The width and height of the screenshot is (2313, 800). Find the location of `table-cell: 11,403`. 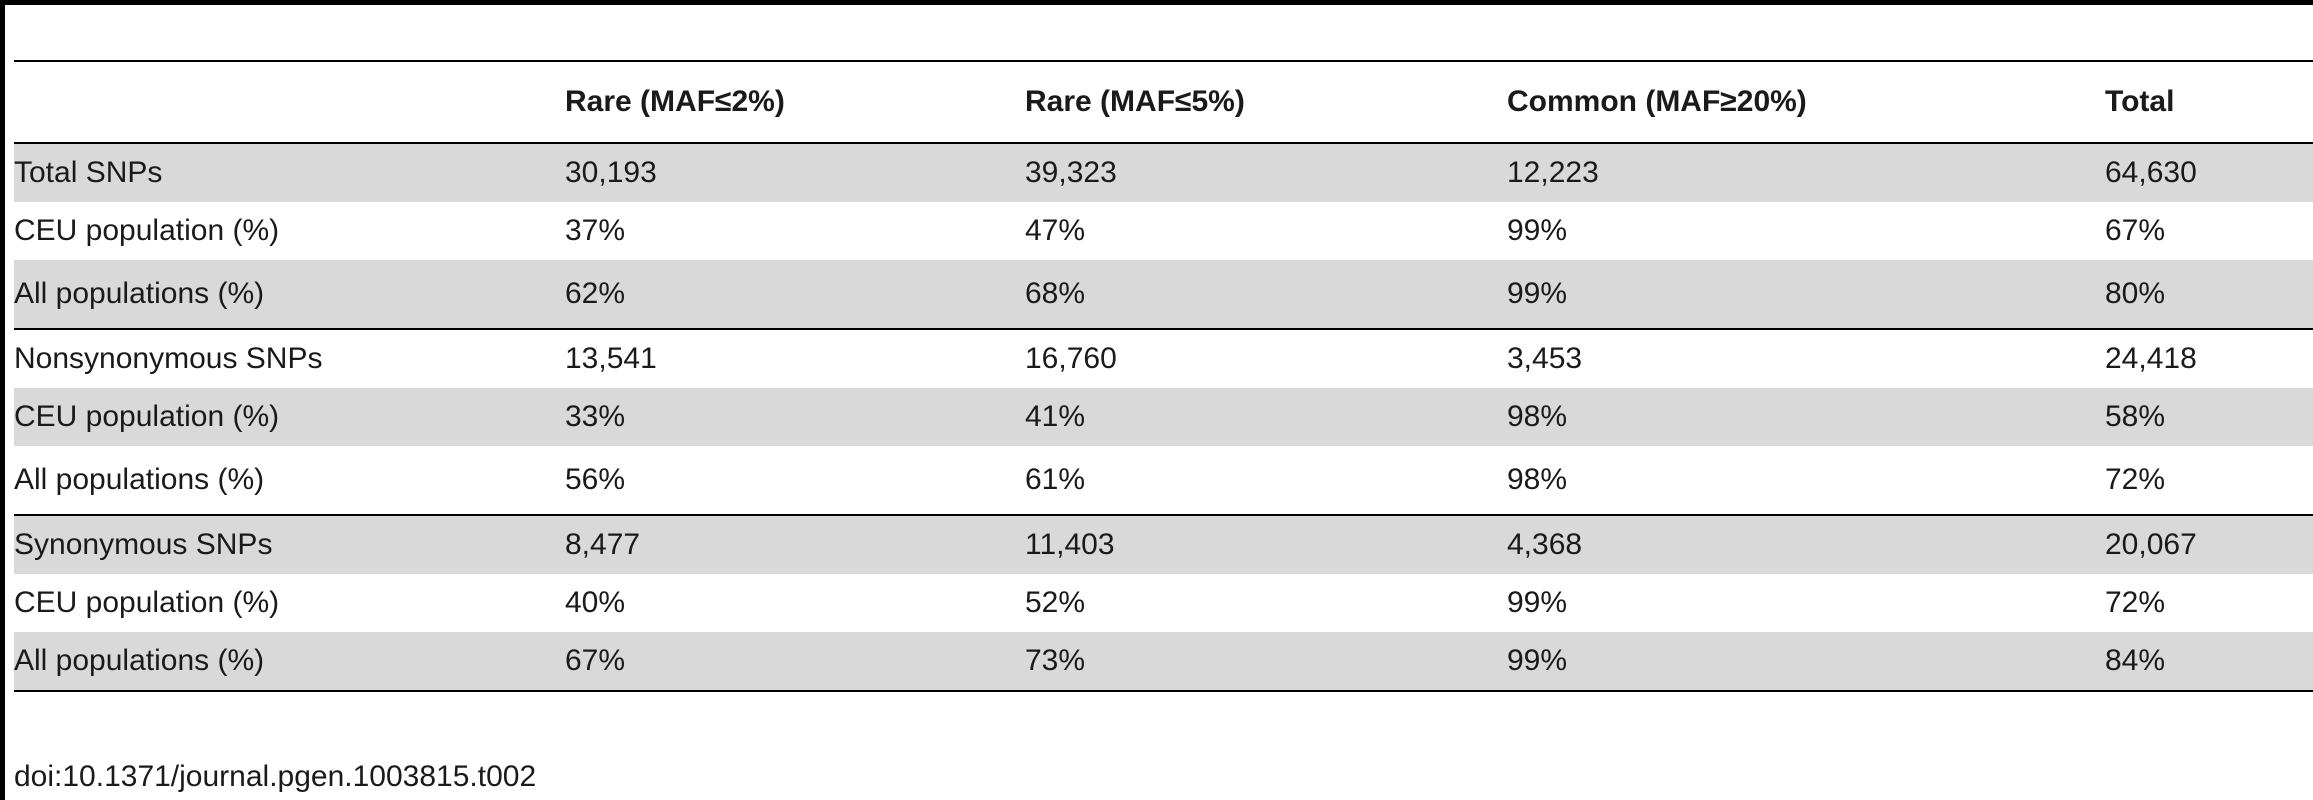

table-cell: 11,403 is located at coordinates (1266, 544).